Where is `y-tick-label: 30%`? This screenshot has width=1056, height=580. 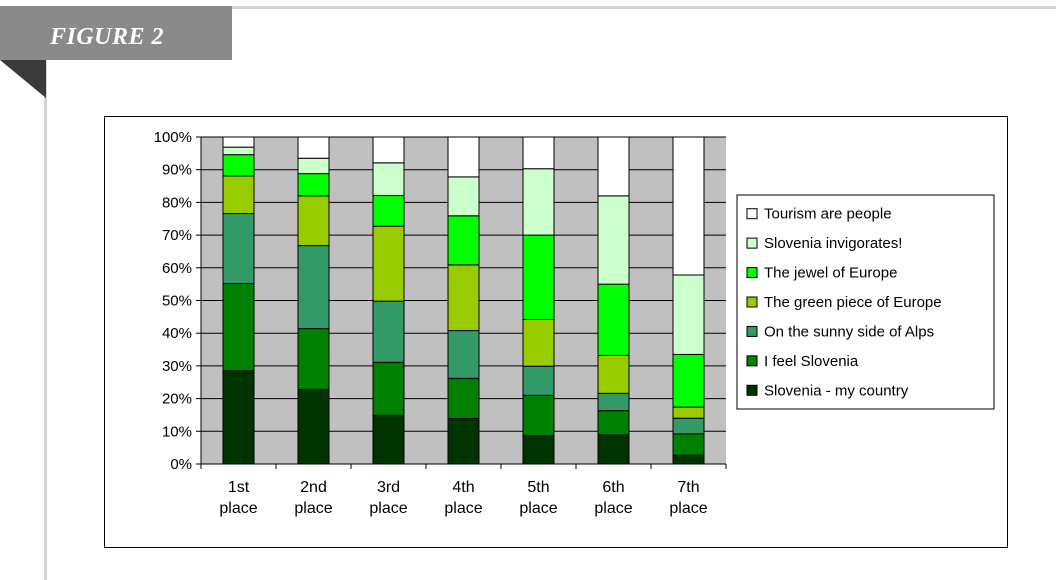 y-tick-label: 30% is located at coordinates (177, 366).